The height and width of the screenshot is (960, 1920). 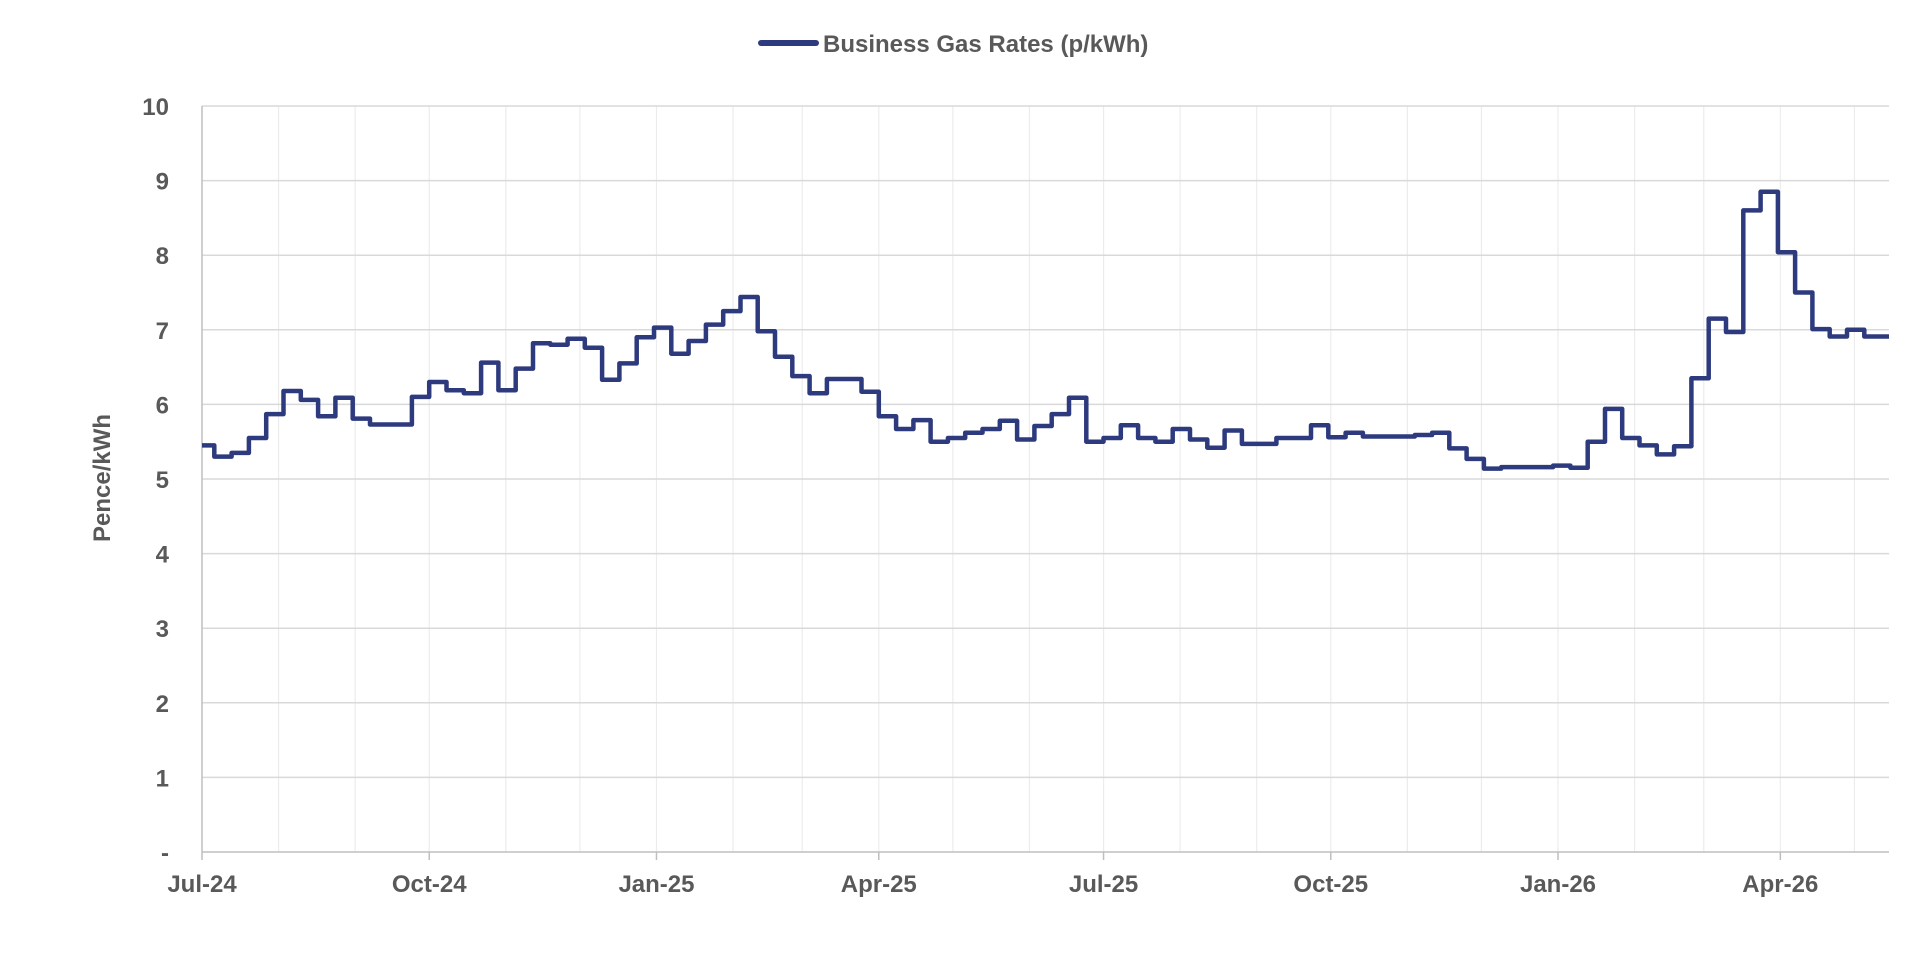 What do you see at coordinates (879, 884) in the screenshot?
I see `x-tick-label: Apr-25` at bounding box center [879, 884].